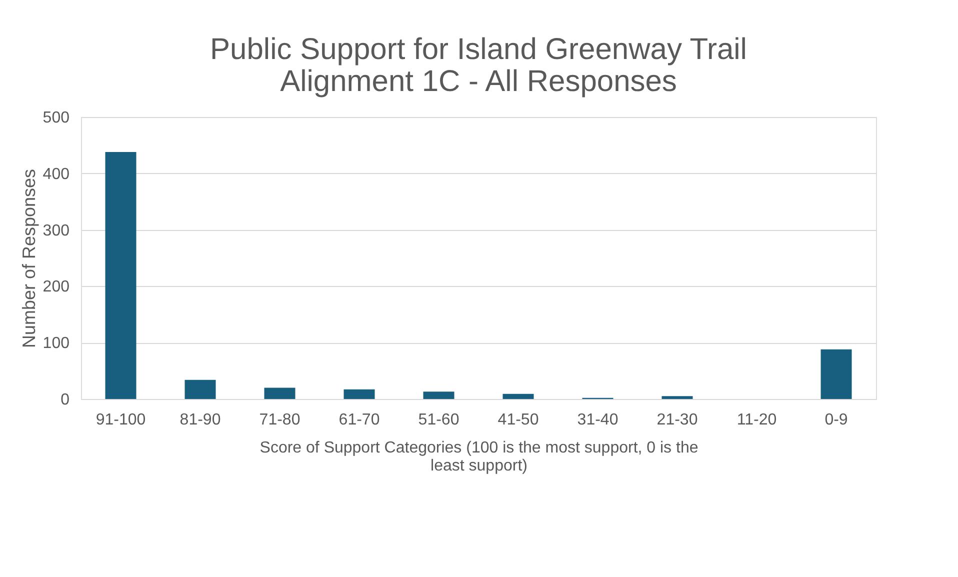 Image resolution: width=958 pixels, height=577 pixels. I want to click on x-tick-label: 91-100, so click(121, 420).